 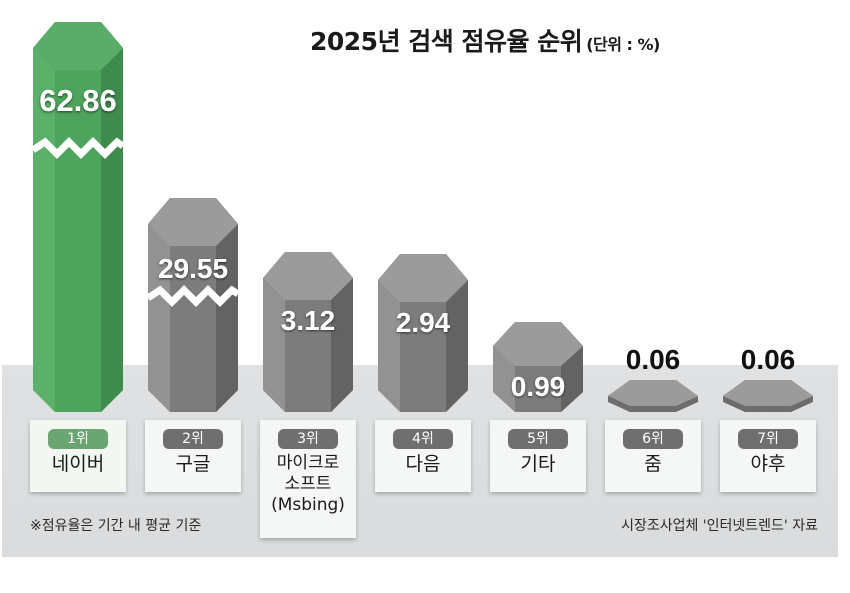 I want to click on bar-value: 2.94, so click(x=423, y=322).